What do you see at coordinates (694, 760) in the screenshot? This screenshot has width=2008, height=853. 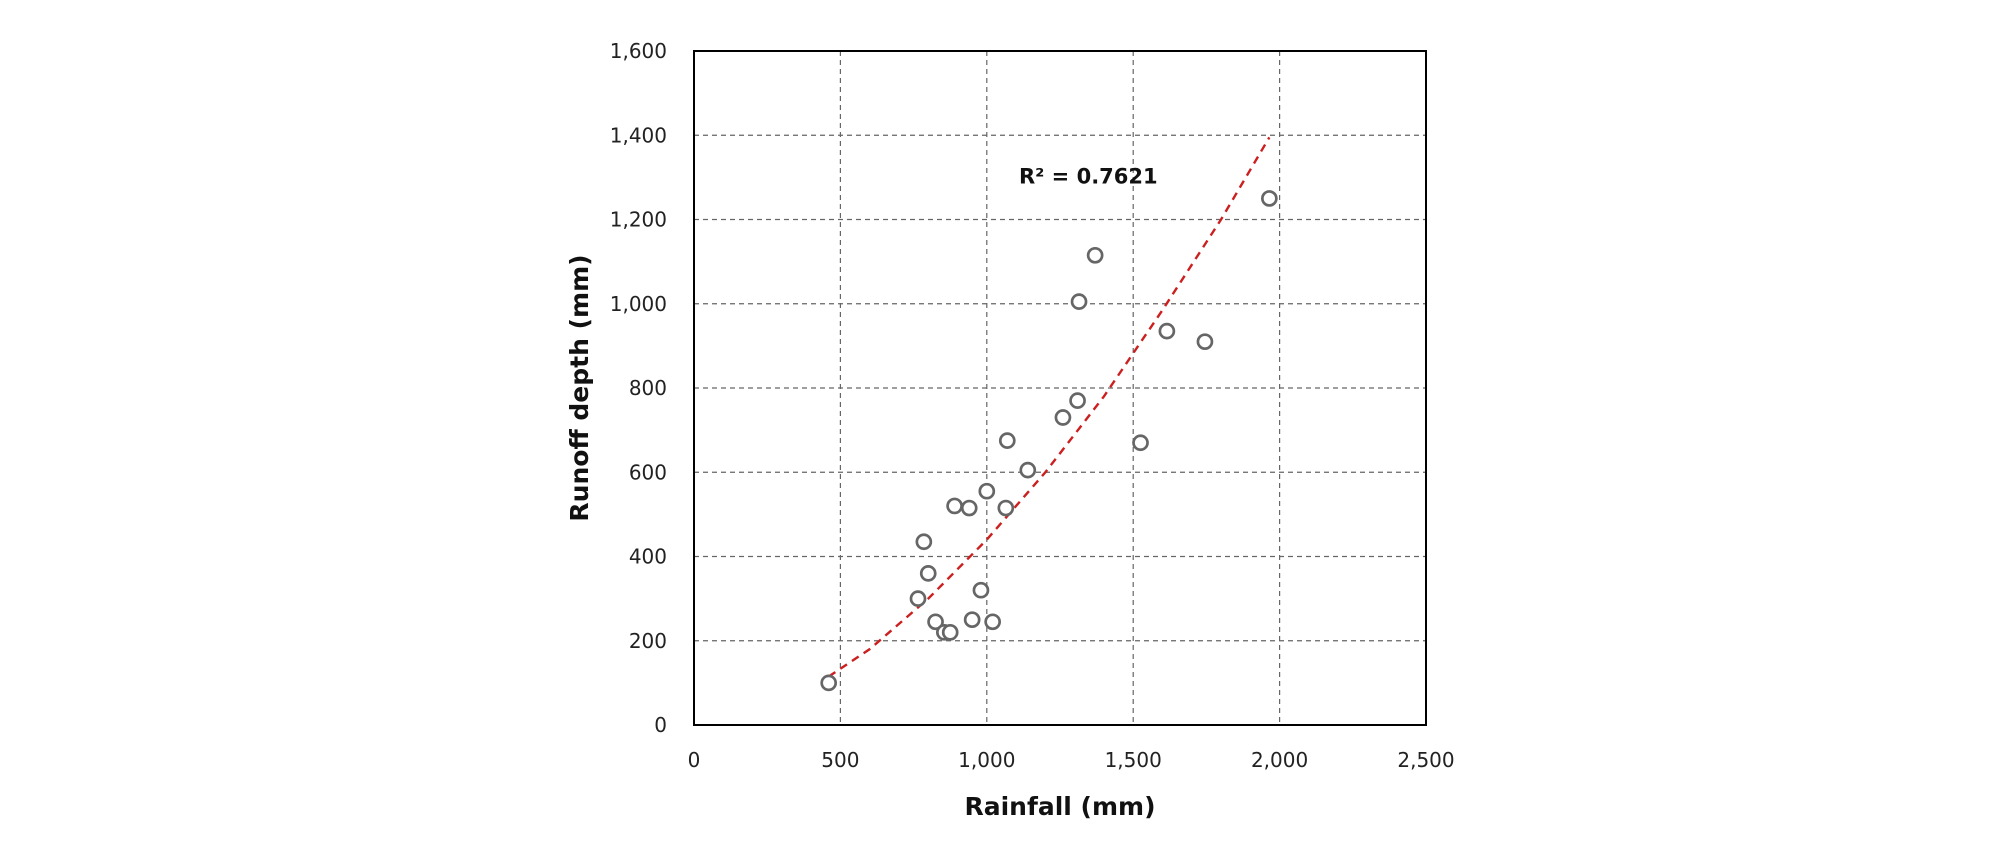 I see `x-tick-label: 0` at bounding box center [694, 760].